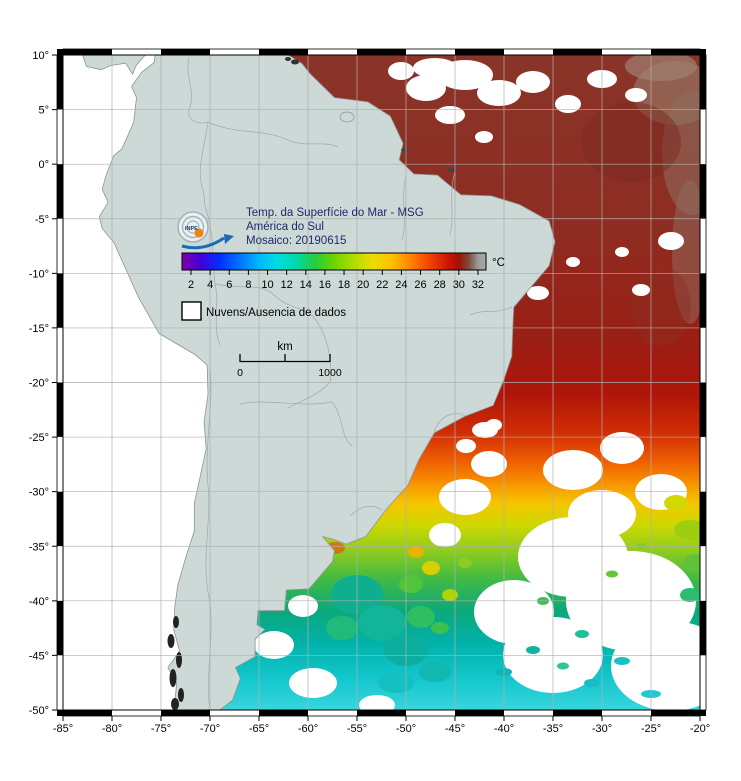 This screenshot has height=781, width=741. What do you see at coordinates (284, 347) in the screenshot?
I see `scalebar-unit-label: km` at bounding box center [284, 347].